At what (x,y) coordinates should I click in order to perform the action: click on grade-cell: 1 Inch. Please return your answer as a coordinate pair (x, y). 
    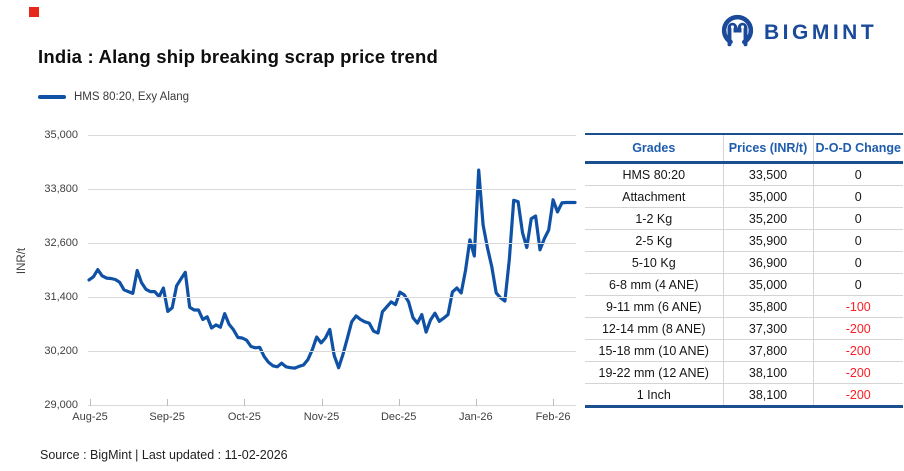
    Looking at the image, I should click on (654, 395).